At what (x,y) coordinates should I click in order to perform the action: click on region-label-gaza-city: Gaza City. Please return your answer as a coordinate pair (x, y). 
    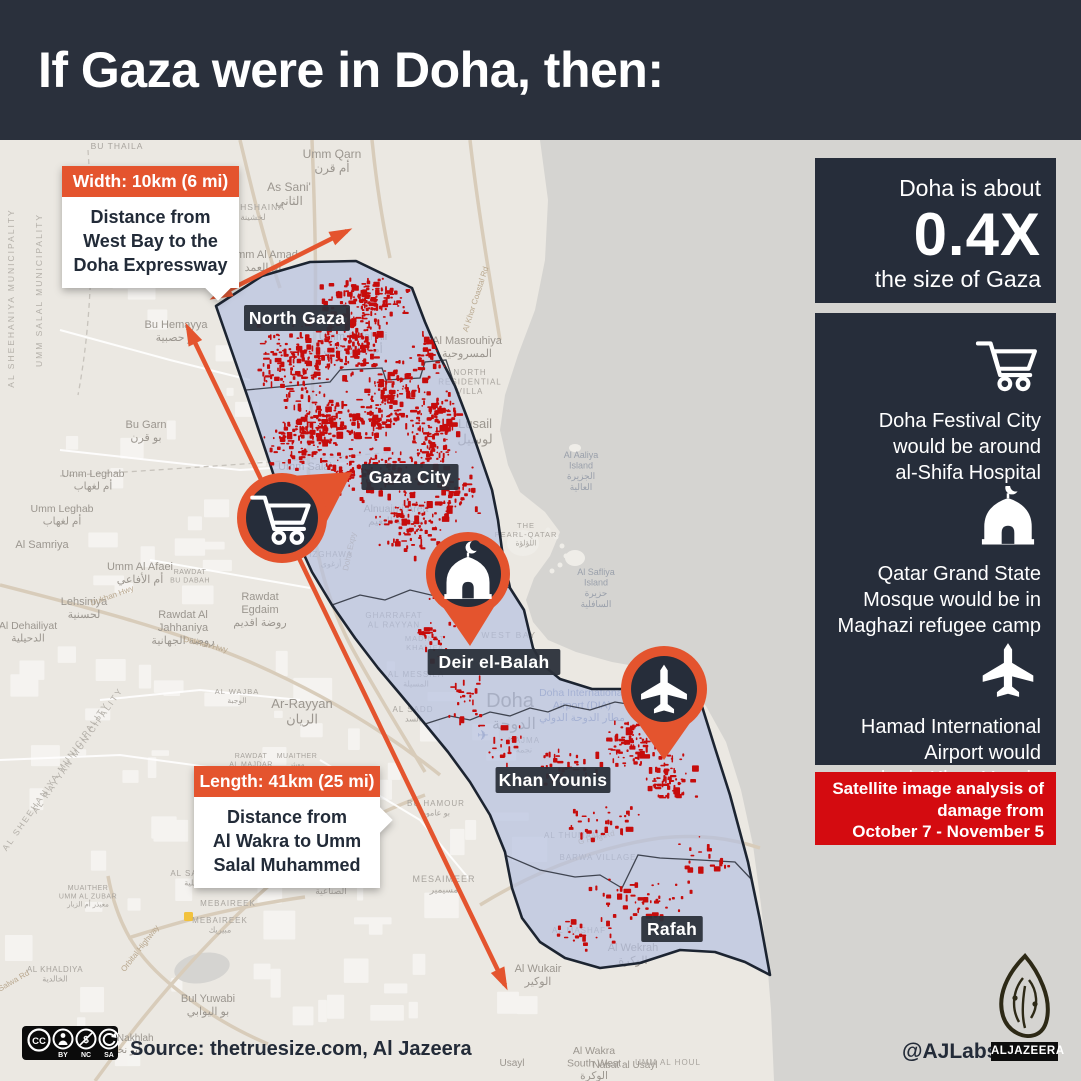
    Looking at the image, I should click on (410, 477).